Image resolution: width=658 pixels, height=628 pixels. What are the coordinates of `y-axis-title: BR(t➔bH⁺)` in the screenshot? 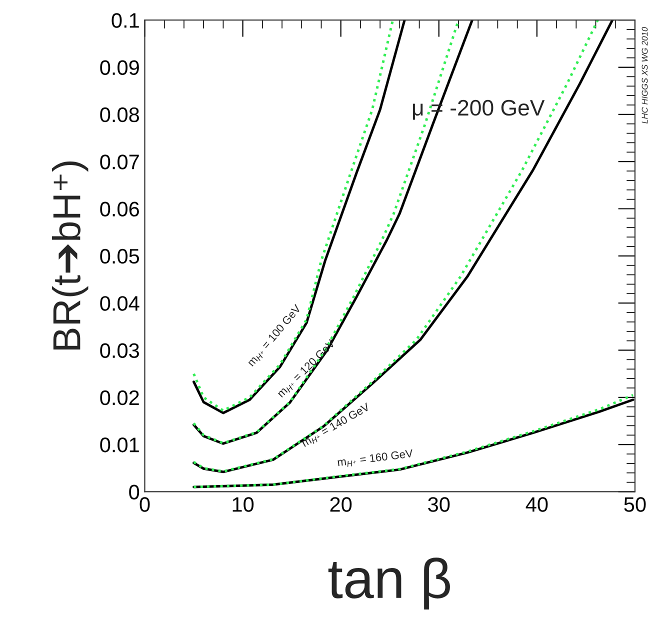 It's located at (70, 256).